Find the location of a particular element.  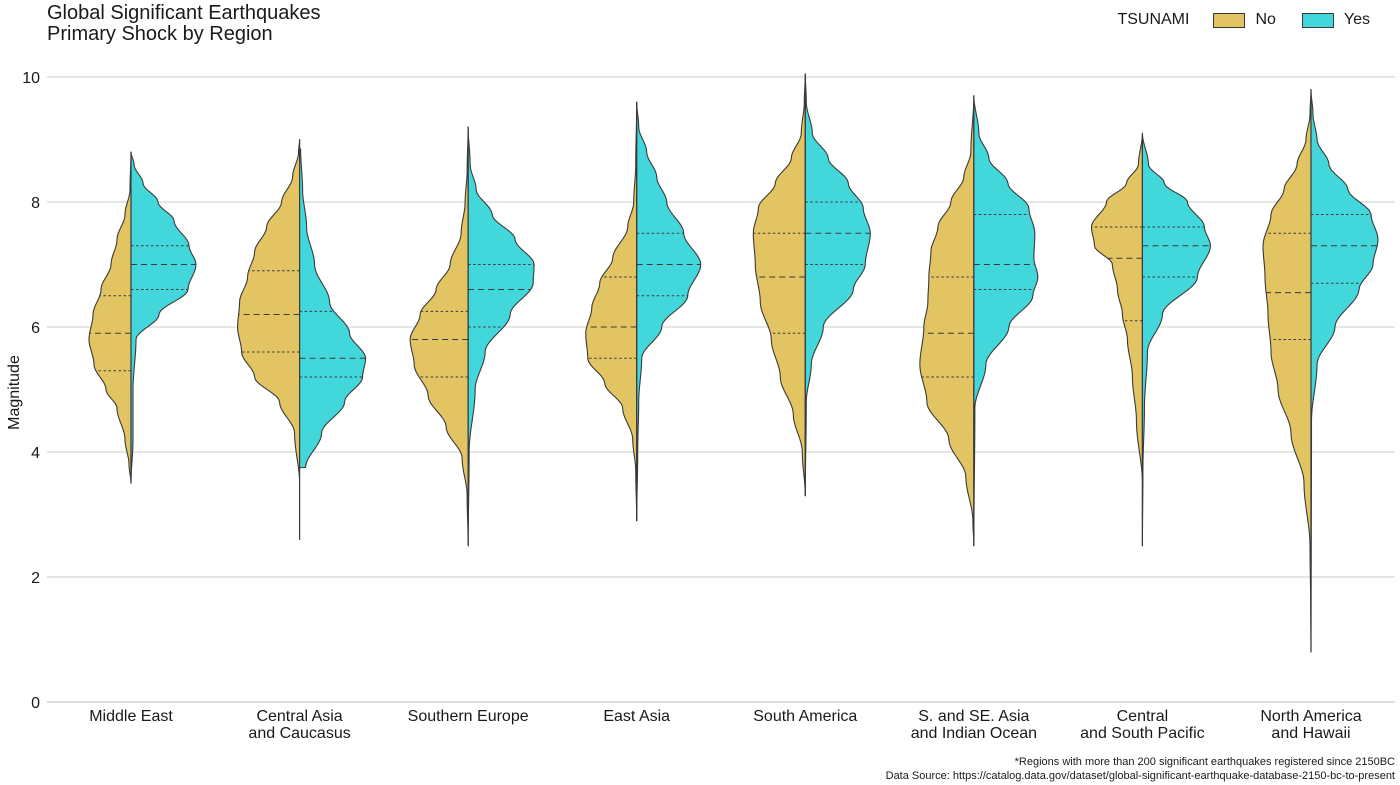

x-tick-label-0-line-0: Middle East is located at coordinates (131, 716).